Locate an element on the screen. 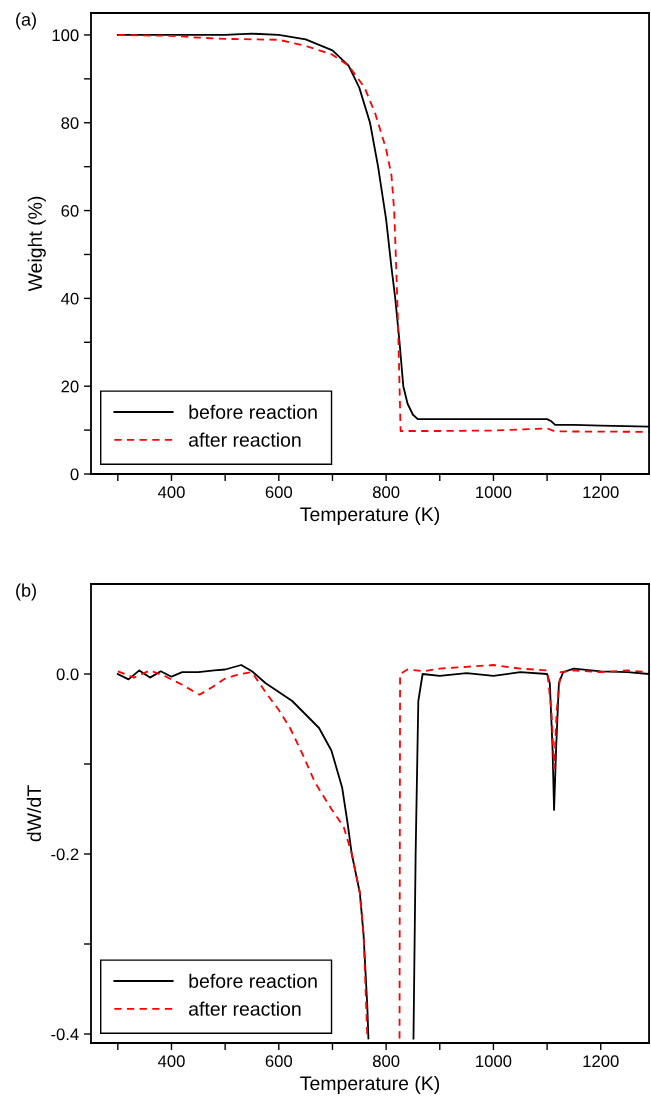 This screenshot has height=1115, width=651. y-tick-label: 60 is located at coordinates (70, 210).